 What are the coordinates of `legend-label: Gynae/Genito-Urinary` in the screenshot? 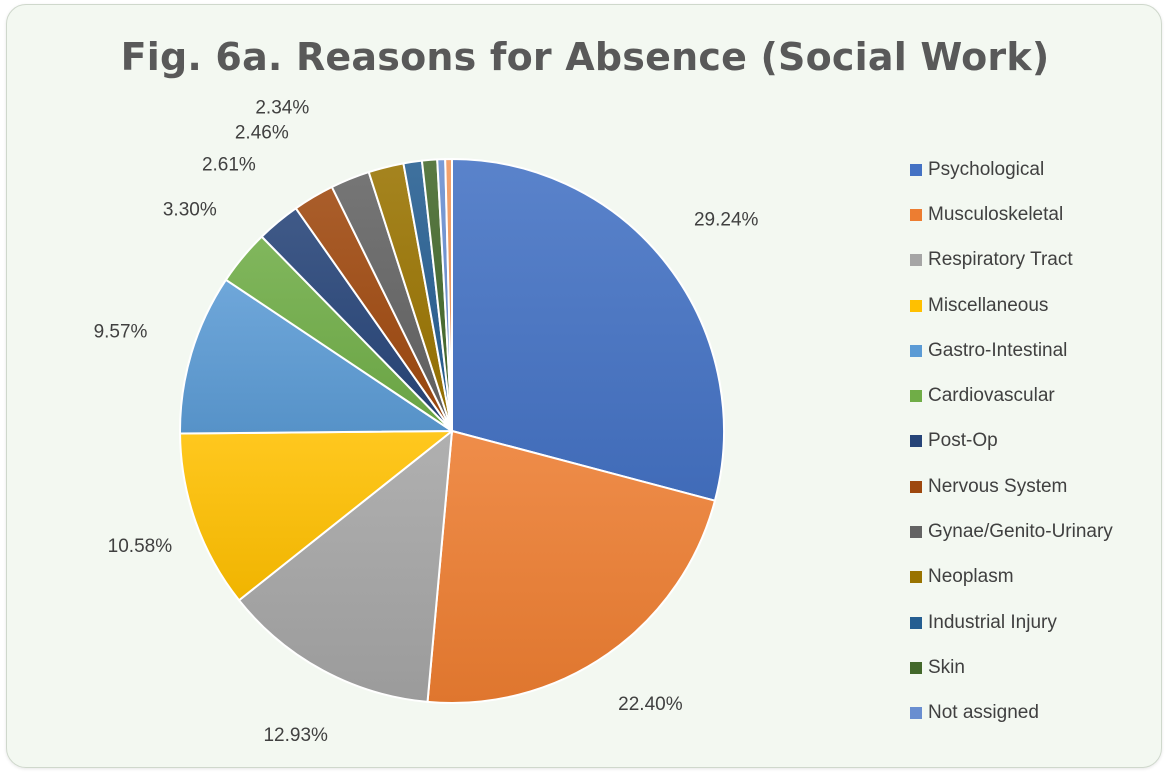 It's located at (1020, 532).